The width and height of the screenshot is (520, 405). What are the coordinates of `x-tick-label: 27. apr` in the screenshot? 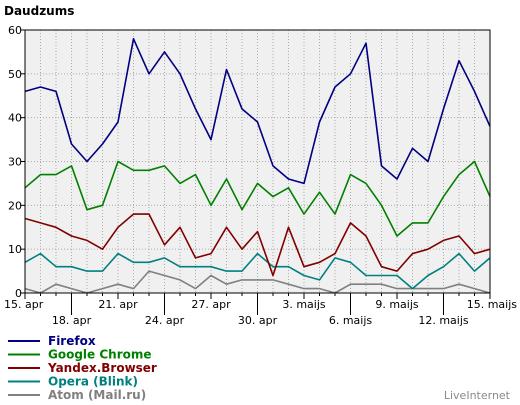 It's located at (211, 304).